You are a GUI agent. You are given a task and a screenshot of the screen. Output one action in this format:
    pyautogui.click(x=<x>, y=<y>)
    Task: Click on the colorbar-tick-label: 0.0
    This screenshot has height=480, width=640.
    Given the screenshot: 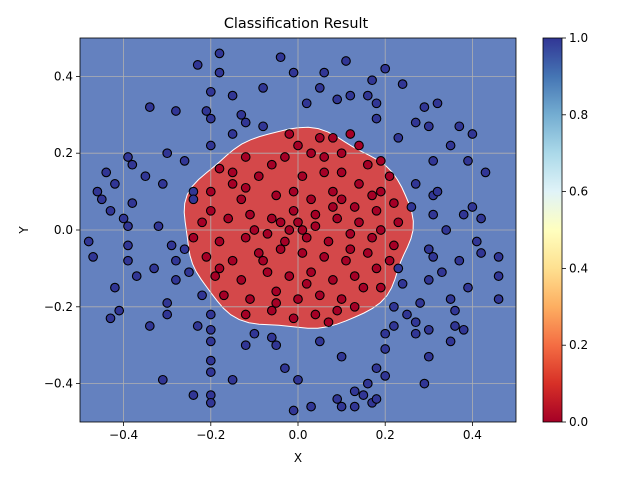 What is the action you would take?
    pyautogui.click(x=578, y=422)
    